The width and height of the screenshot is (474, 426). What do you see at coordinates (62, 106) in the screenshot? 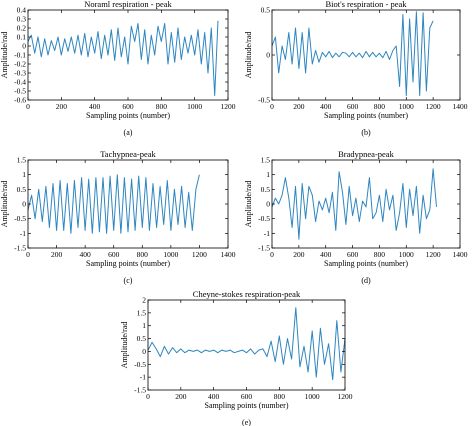
I see `chart-a-xtick-label: 200` at bounding box center [62, 106].